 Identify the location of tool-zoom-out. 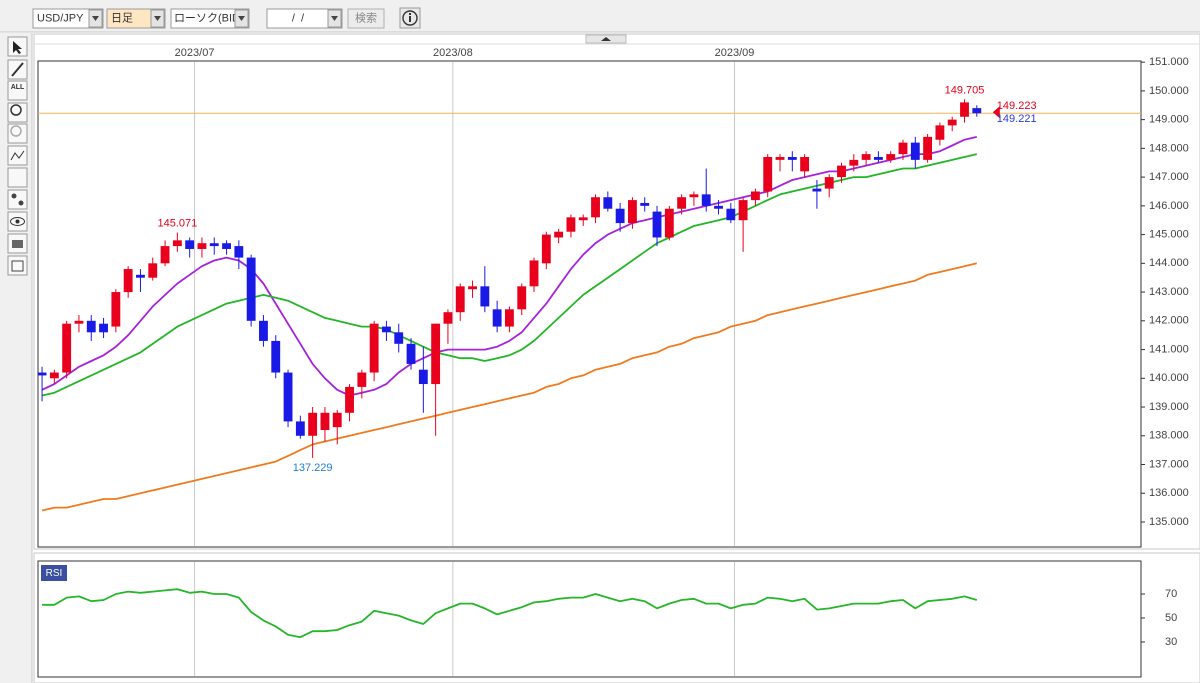
(17, 133).